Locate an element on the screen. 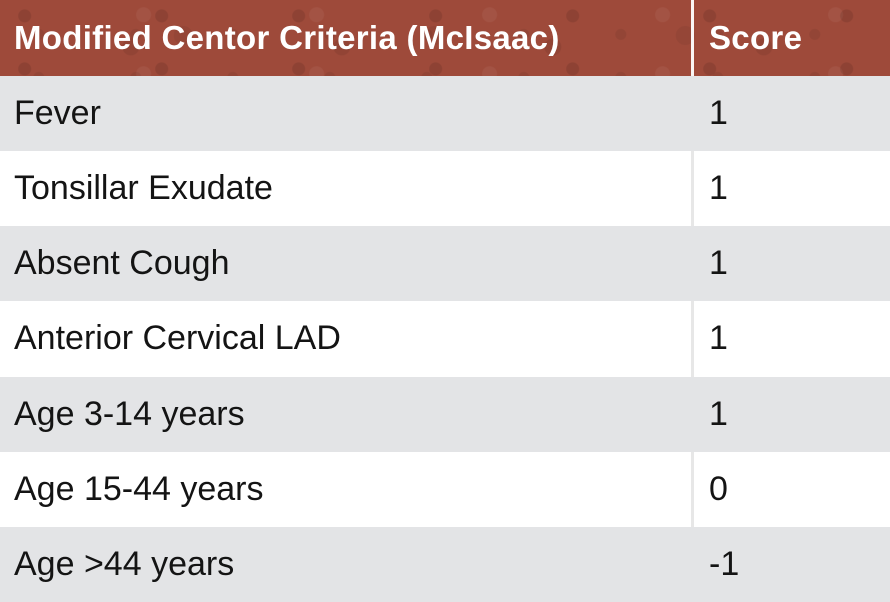  table-row: Anterior Cervical LAD 1 is located at coordinates (445, 339).